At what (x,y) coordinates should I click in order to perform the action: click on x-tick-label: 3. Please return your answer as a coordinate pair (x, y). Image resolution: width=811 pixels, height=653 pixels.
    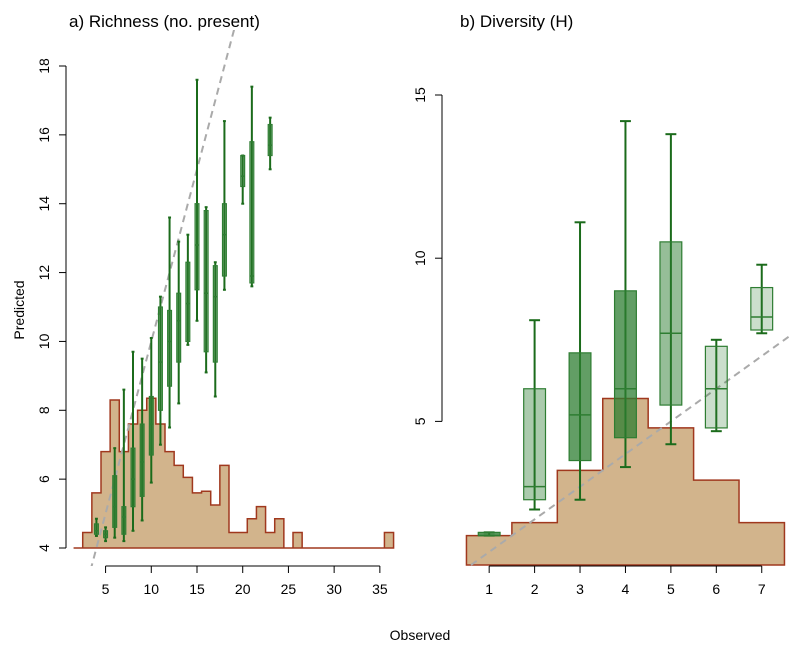
    Looking at the image, I should click on (580, 589).